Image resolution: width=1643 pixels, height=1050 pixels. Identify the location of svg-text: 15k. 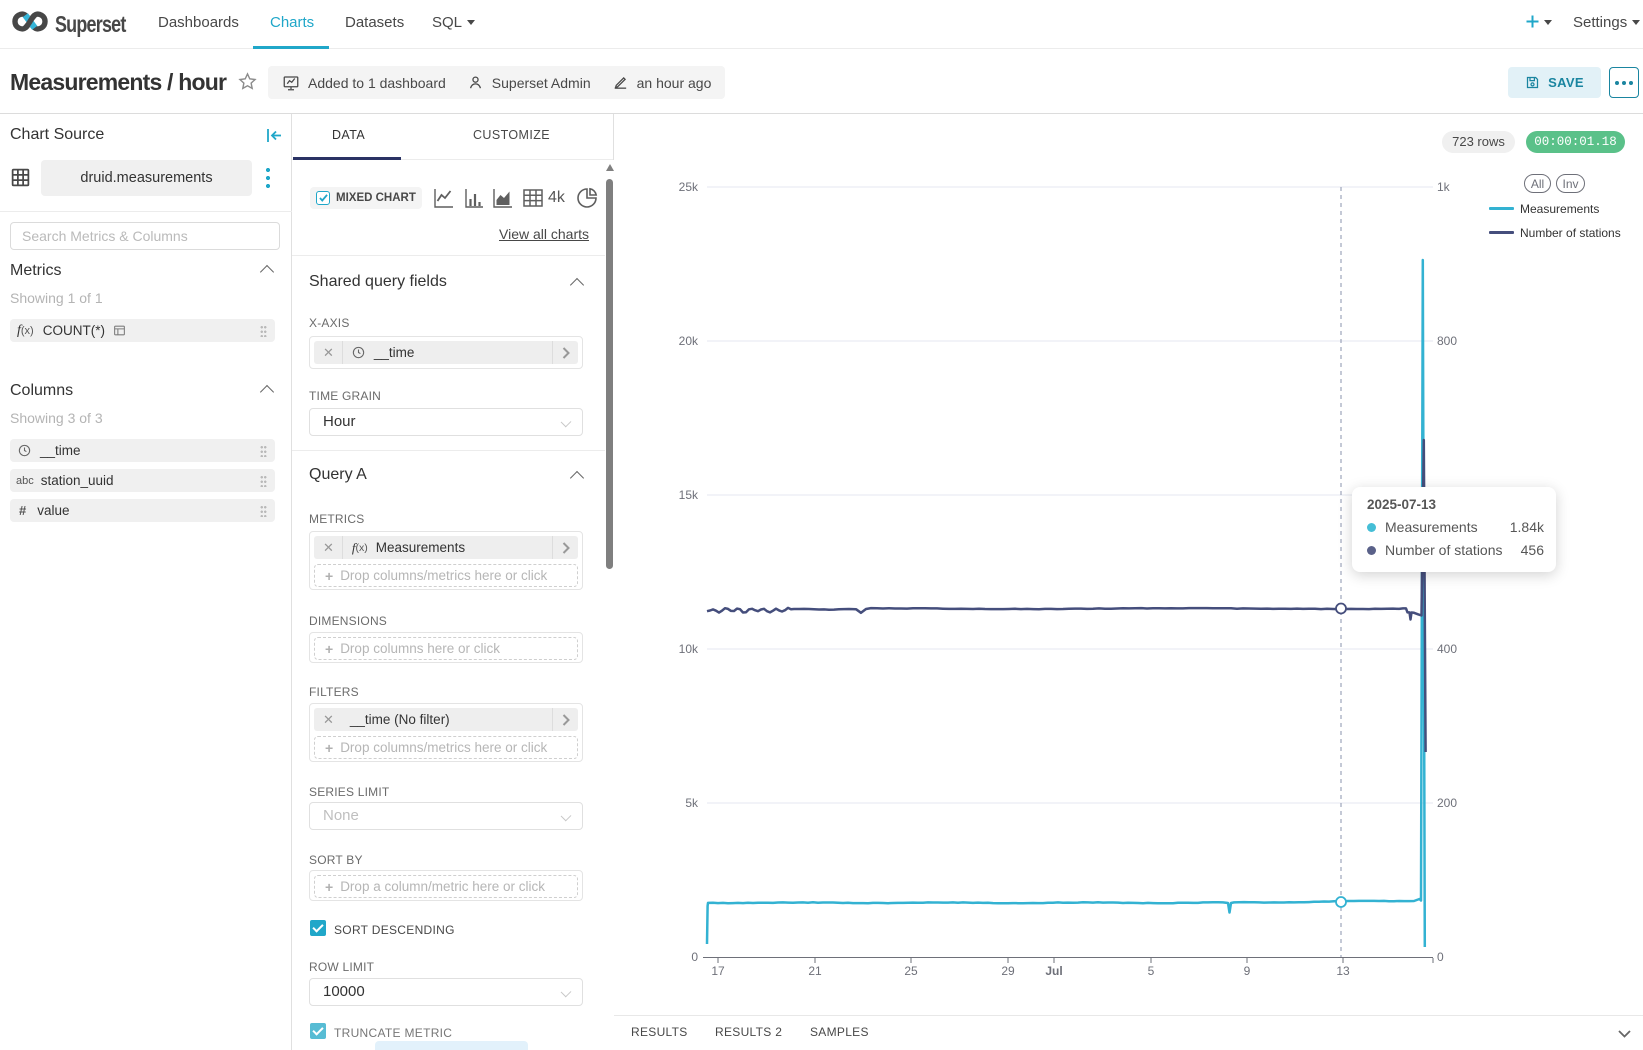
(689, 495).